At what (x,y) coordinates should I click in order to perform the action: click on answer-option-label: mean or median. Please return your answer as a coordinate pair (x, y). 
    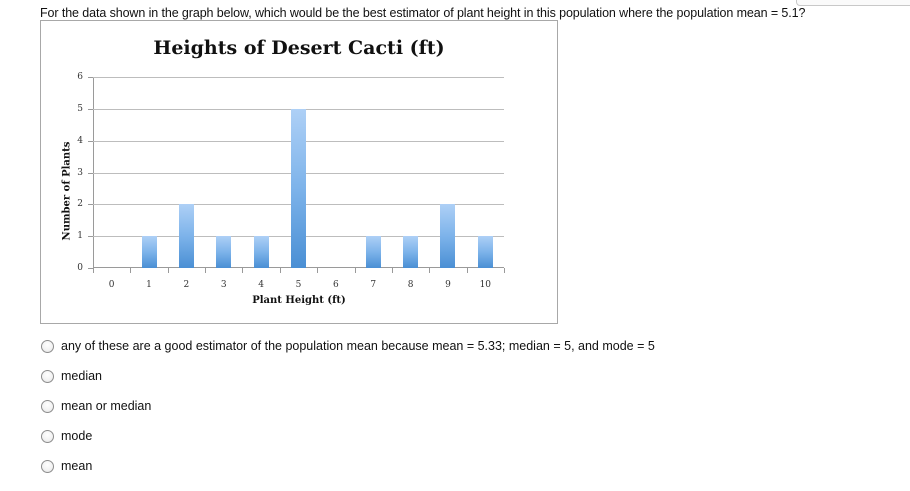
    Looking at the image, I should click on (106, 406).